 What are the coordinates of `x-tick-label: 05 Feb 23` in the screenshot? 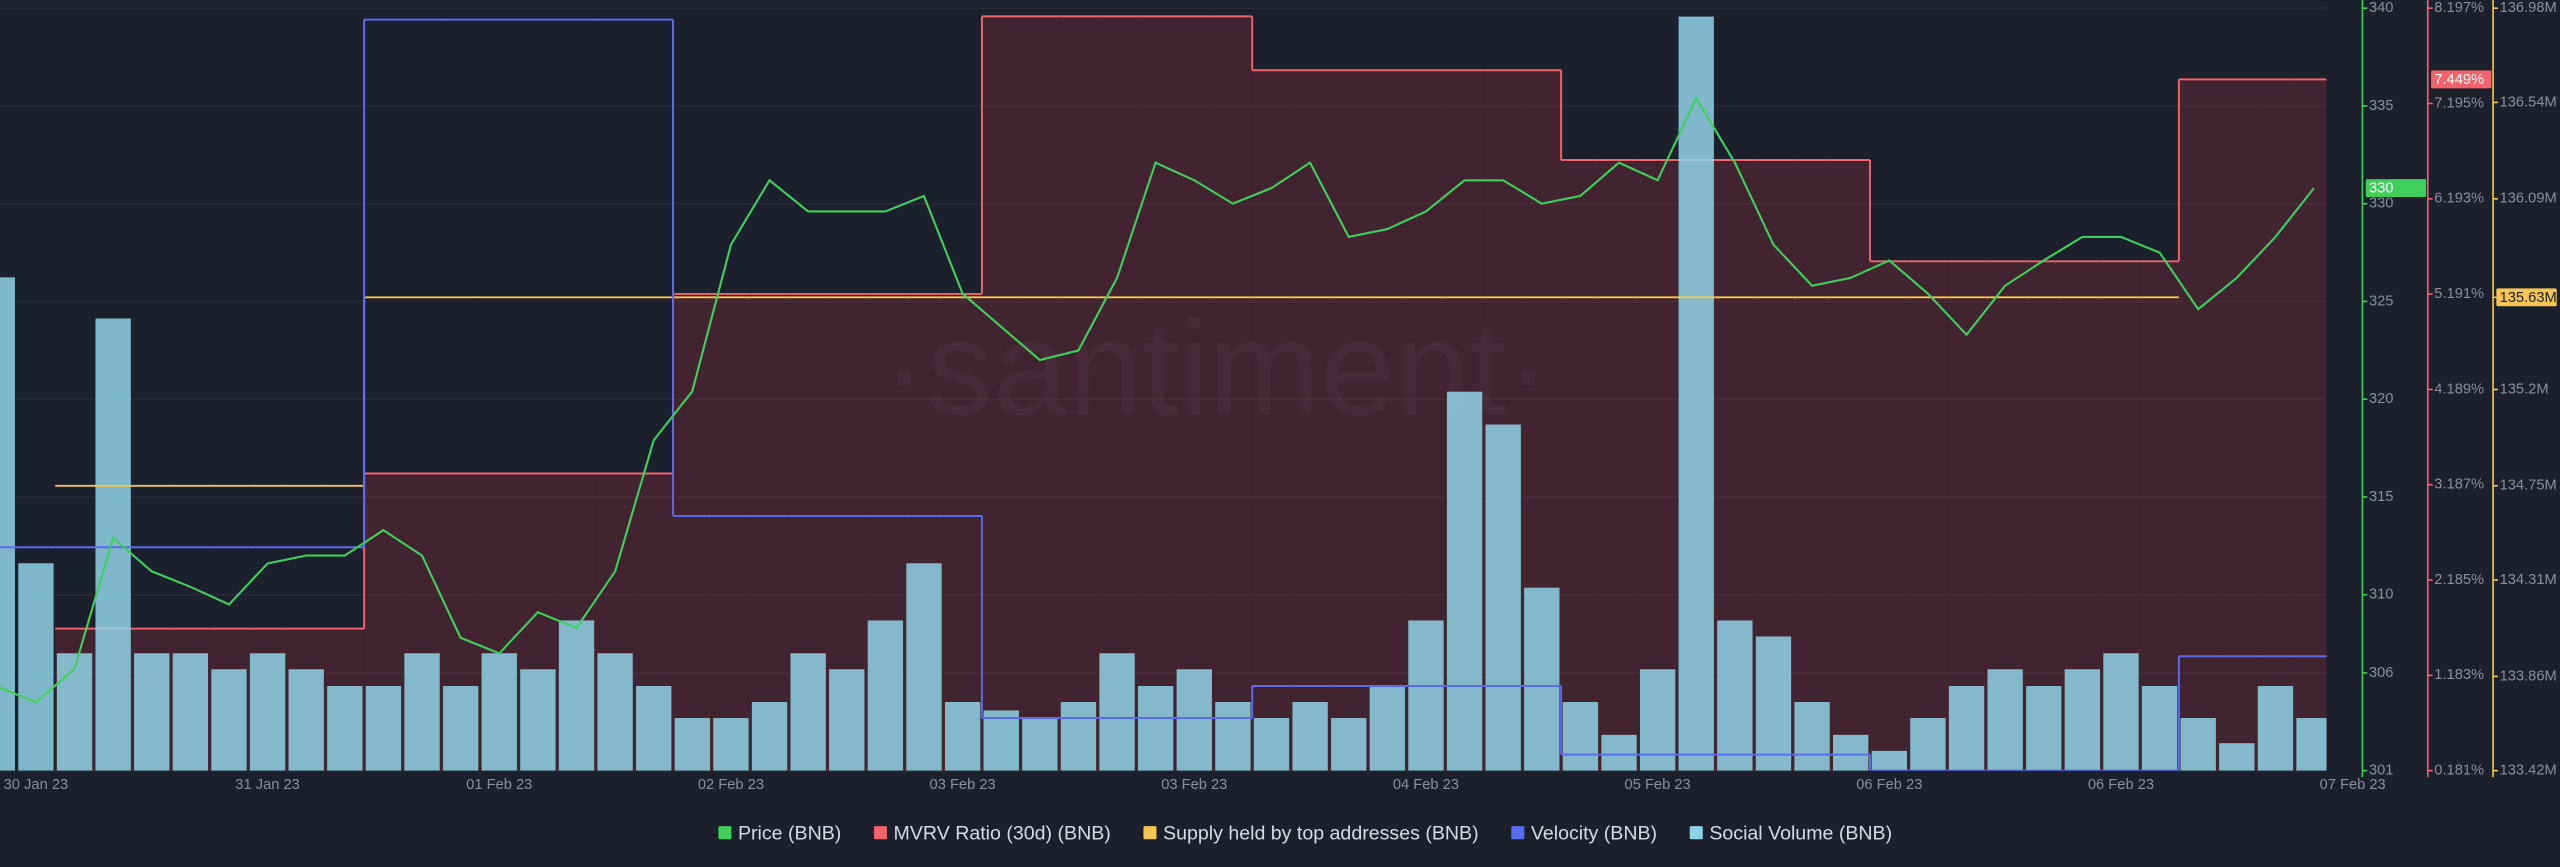 It's located at (1658, 785).